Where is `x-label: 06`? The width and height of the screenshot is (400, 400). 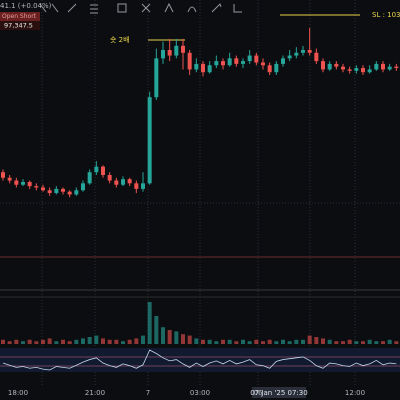
x-label: 06 is located at coordinates (258, 393).